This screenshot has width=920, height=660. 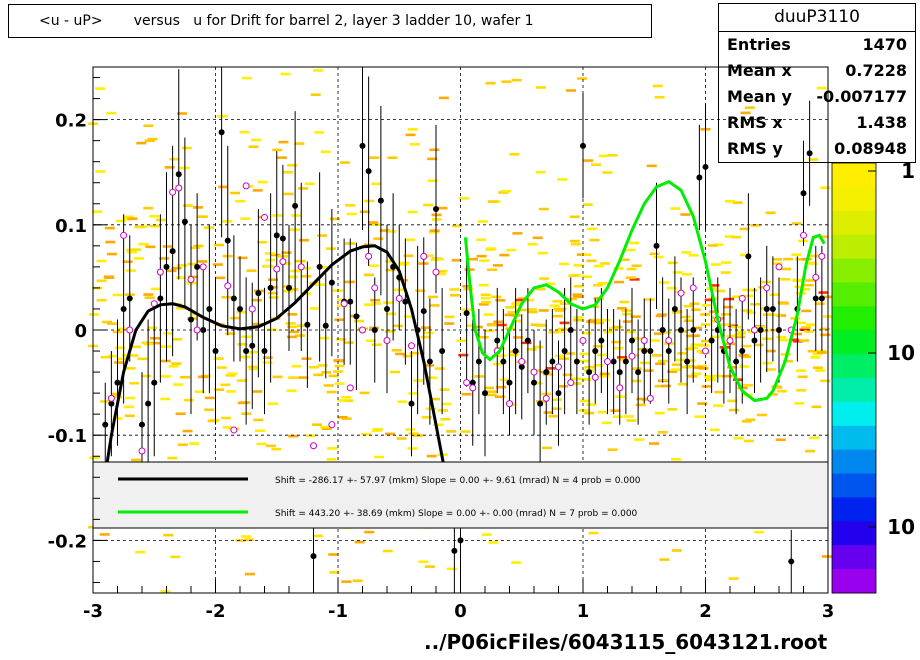 I want to click on x-tick-label: -1, so click(x=338, y=611).